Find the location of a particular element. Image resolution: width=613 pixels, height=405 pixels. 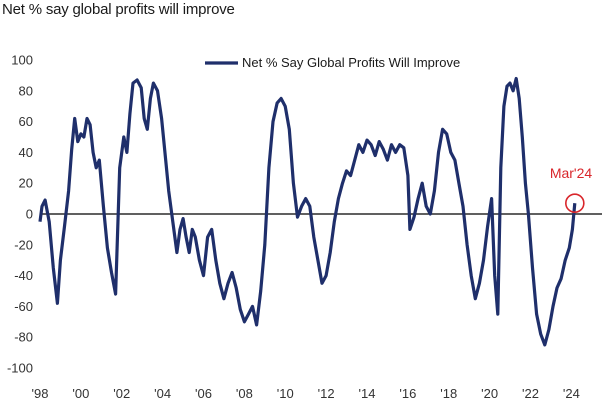

y-tick-label: 80 is located at coordinates (26, 90).